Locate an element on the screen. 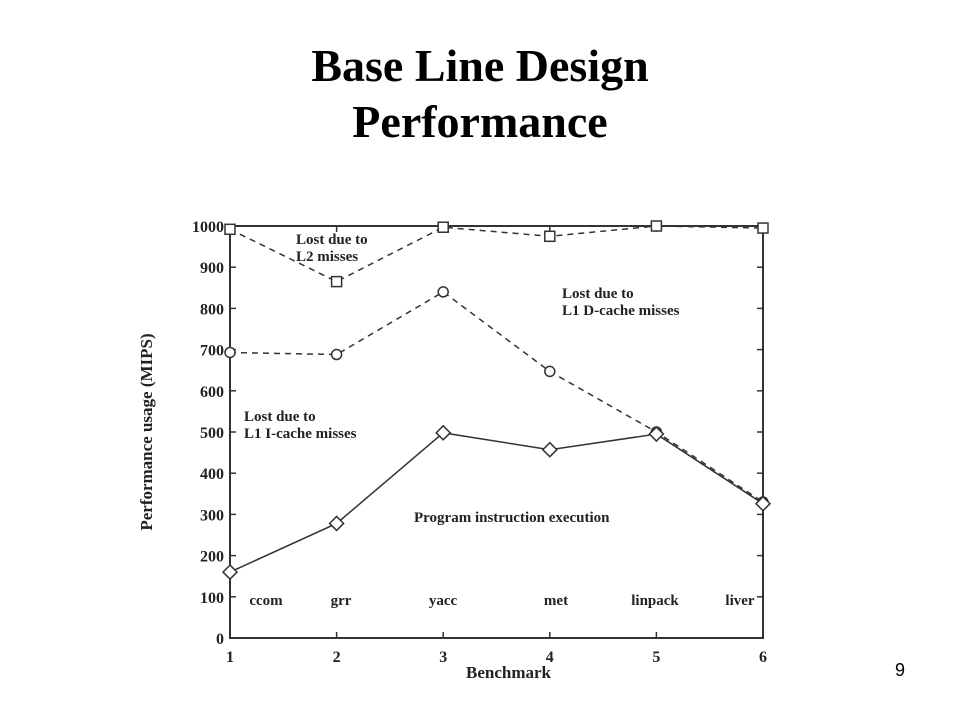  slide-title-line-1: Base Line Design is located at coordinates (480, 65).